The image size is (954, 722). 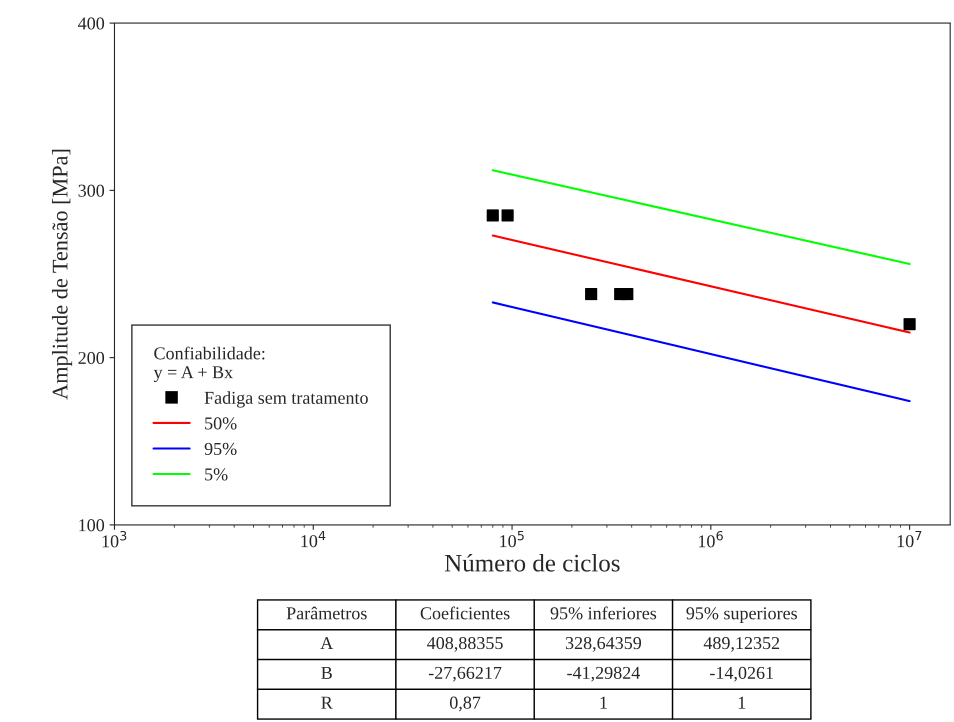 I want to click on y-tick-label: 200, so click(x=91, y=358).